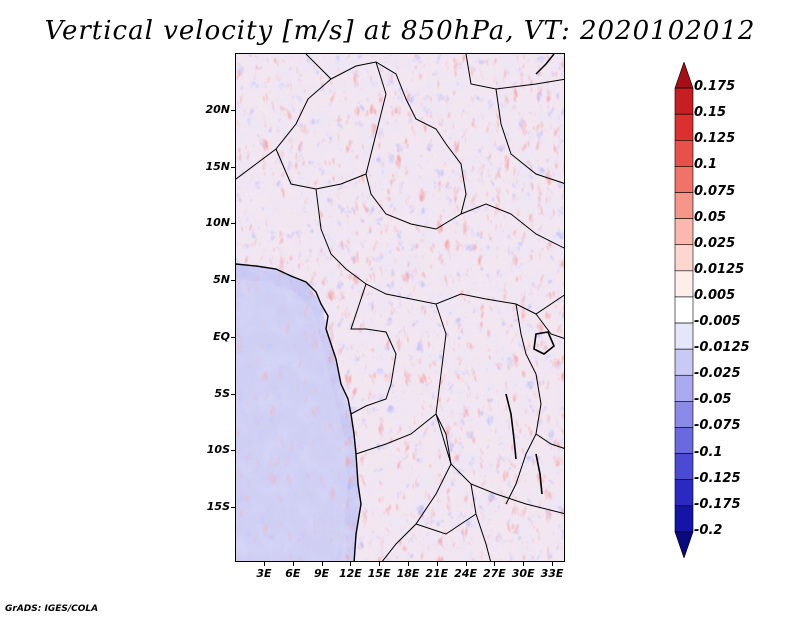  I want to click on colorbar-label: 0.05, so click(710, 217).